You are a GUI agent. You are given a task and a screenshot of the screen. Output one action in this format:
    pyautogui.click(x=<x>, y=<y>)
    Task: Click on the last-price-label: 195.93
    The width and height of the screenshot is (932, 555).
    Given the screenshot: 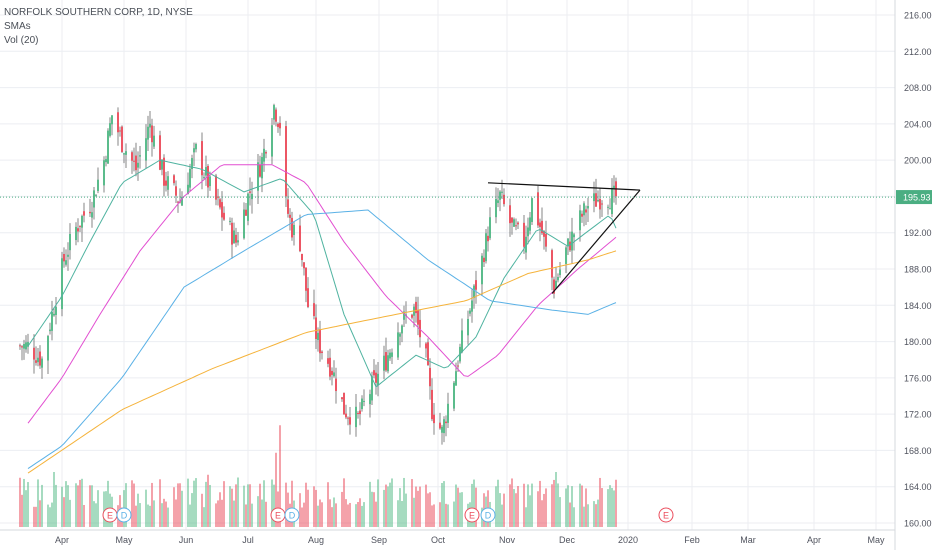 What is the action you would take?
    pyautogui.click(x=917, y=198)
    